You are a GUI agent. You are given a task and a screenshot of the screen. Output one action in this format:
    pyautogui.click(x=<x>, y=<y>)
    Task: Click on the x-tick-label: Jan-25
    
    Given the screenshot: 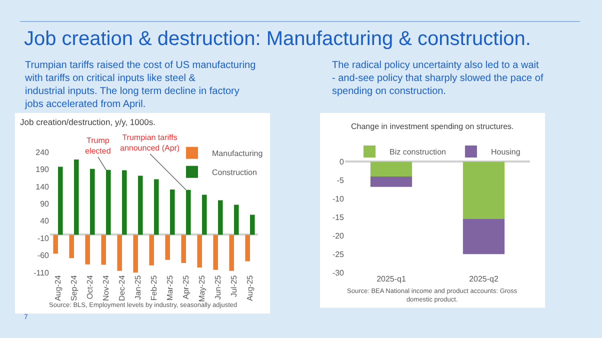 What is the action you would take?
    pyautogui.click(x=138, y=287)
    